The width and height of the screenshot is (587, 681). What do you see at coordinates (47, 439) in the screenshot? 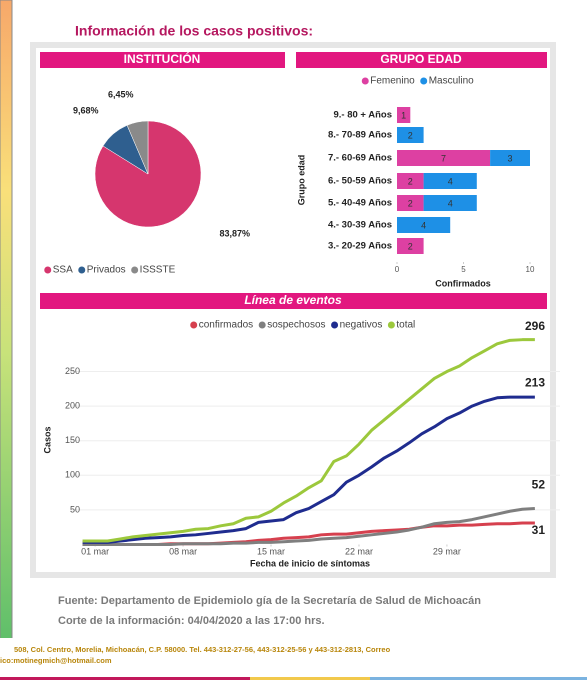
I see `y-axis-label: Casos` at bounding box center [47, 439].